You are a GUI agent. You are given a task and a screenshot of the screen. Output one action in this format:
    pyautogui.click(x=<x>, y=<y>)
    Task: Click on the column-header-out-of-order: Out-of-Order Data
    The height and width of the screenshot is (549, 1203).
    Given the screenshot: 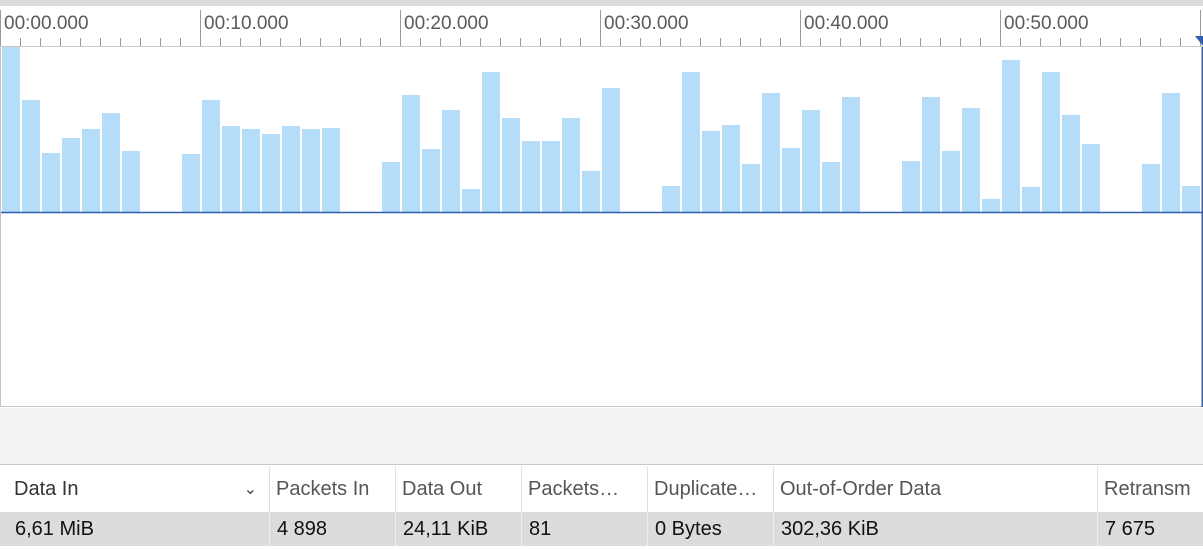 What is the action you would take?
    pyautogui.click(x=936, y=489)
    